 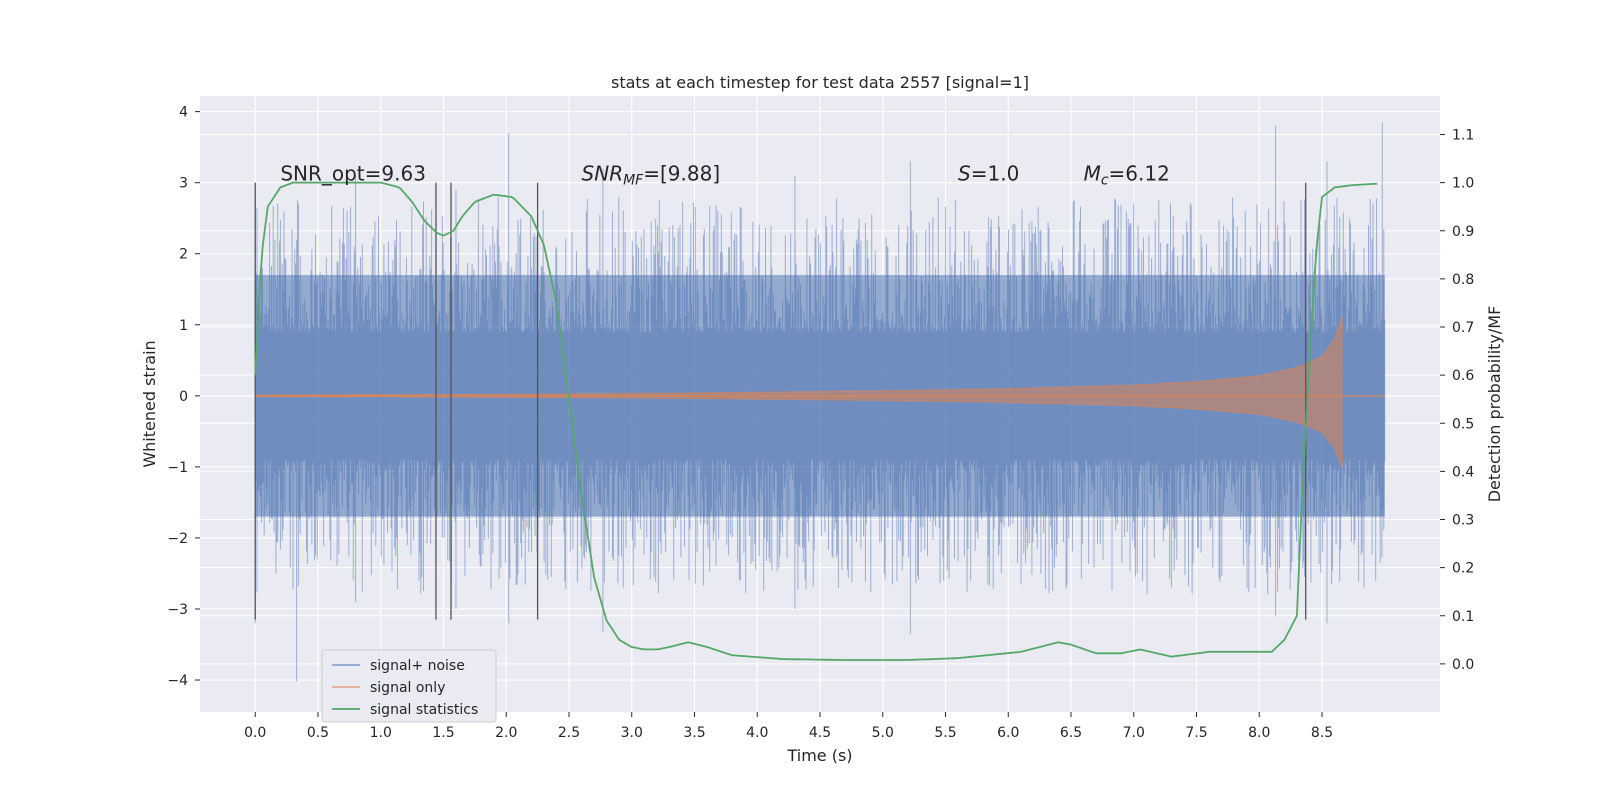 What do you see at coordinates (183, 113) in the screenshot?
I see `y-tick-label: 4` at bounding box center [183, 113].